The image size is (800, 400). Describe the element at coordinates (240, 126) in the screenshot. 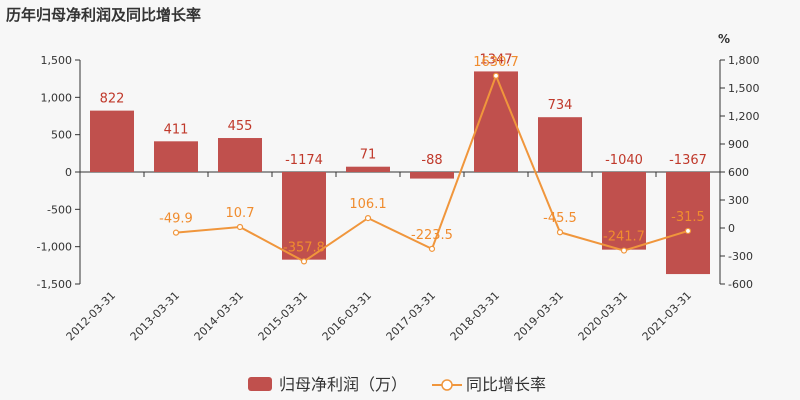

I see `bar-value-label: 455` at that location.